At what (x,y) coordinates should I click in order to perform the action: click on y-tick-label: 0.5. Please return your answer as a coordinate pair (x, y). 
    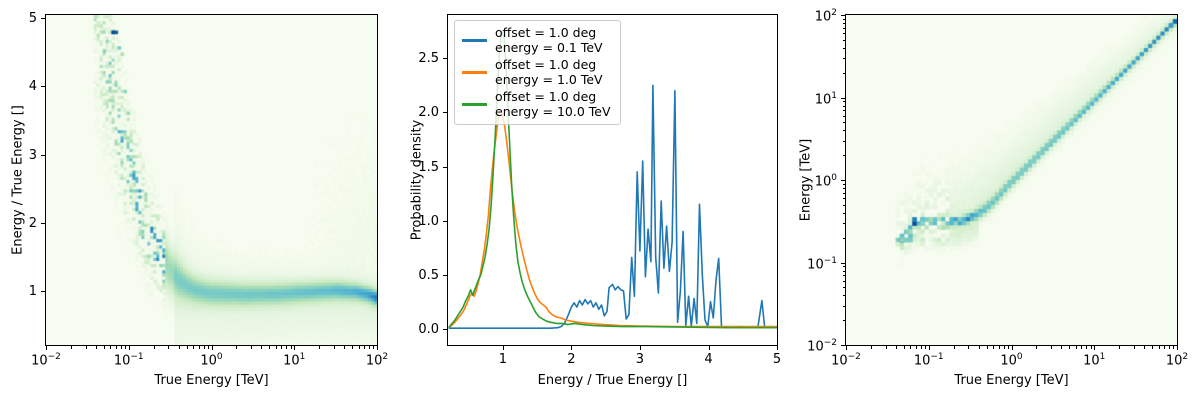
    Looking at the image, I should click on (428, 275).